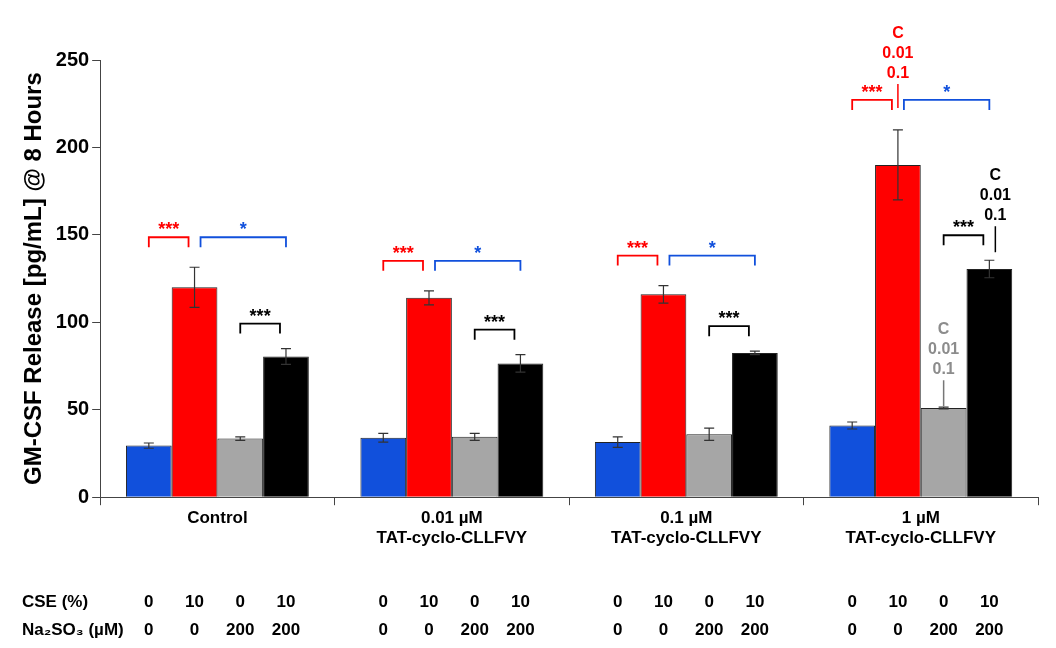 The width and height of the screenshot is (1056, 648). What do you see at coordinates (73, 629) in the screenshot?
I see `text: Na₂SO₃ (µM)` at bounding box center [73, 629].